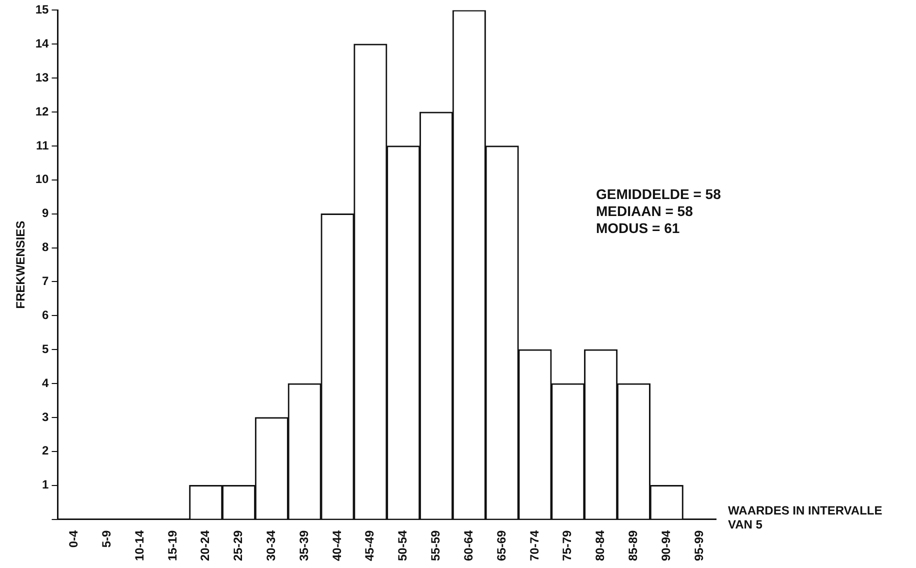 The image size is (916, 568). I want to click on annotation: MEDIAAN = 58, so click(645, 211).